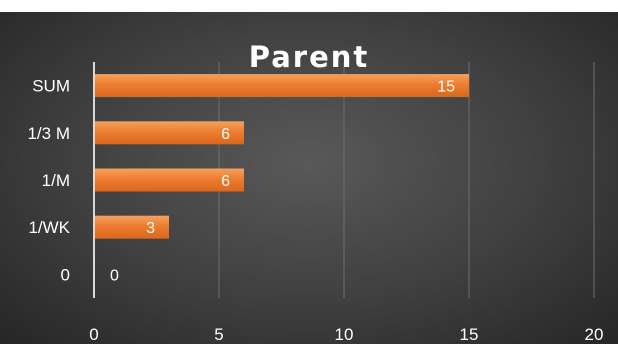 Image resolution: width=618 pixels, height=344 pixels. What do you see at coordinates (93, 334) in the screenshot?
I see `x-tick-label: 0` at bounding box center [93, 334].